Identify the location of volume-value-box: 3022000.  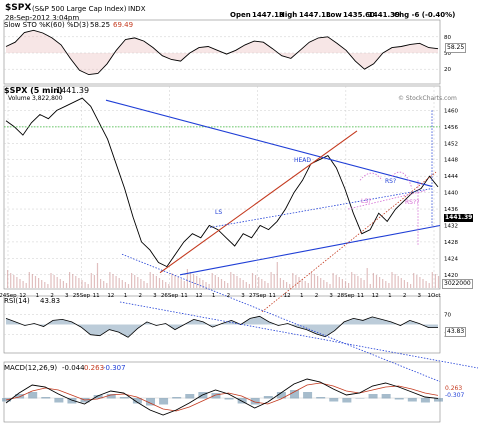
(457, 284).